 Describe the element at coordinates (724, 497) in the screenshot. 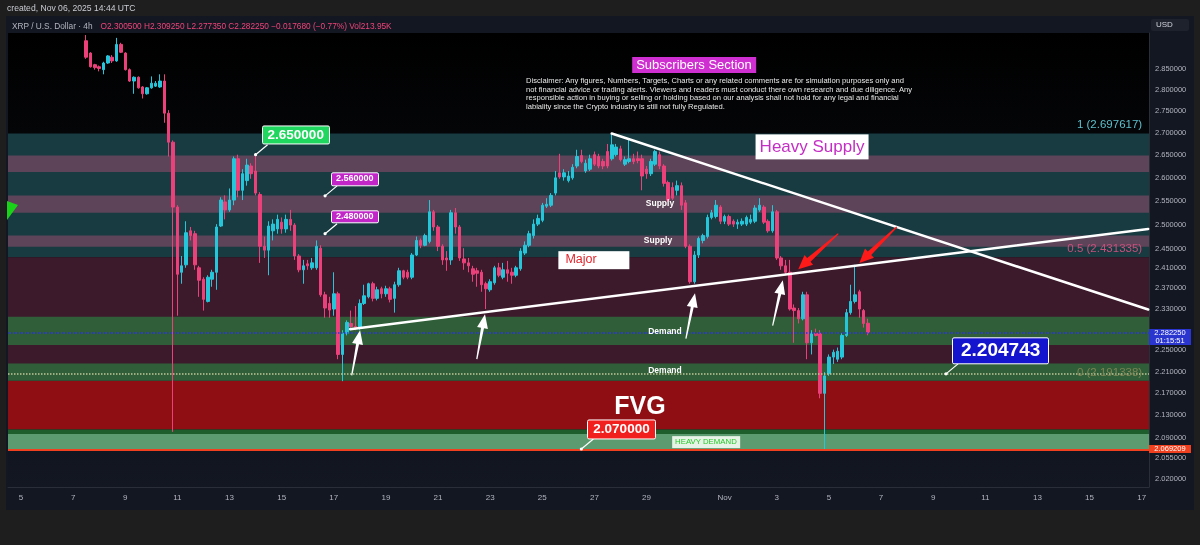

I see `x-tick-label: Nov` at that location.